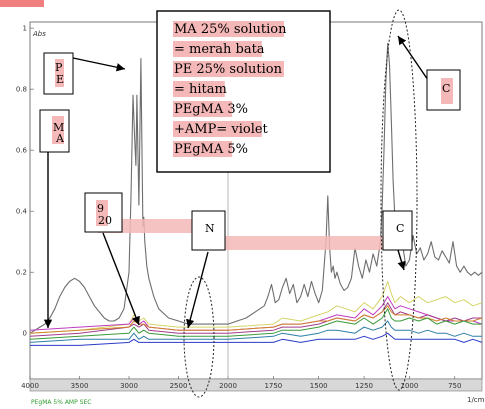 The image size is (485, 409). What do you see at coordinates (99, 64) in the screenshot?
I see `arrow-pe` at bounding box center [99, 64].